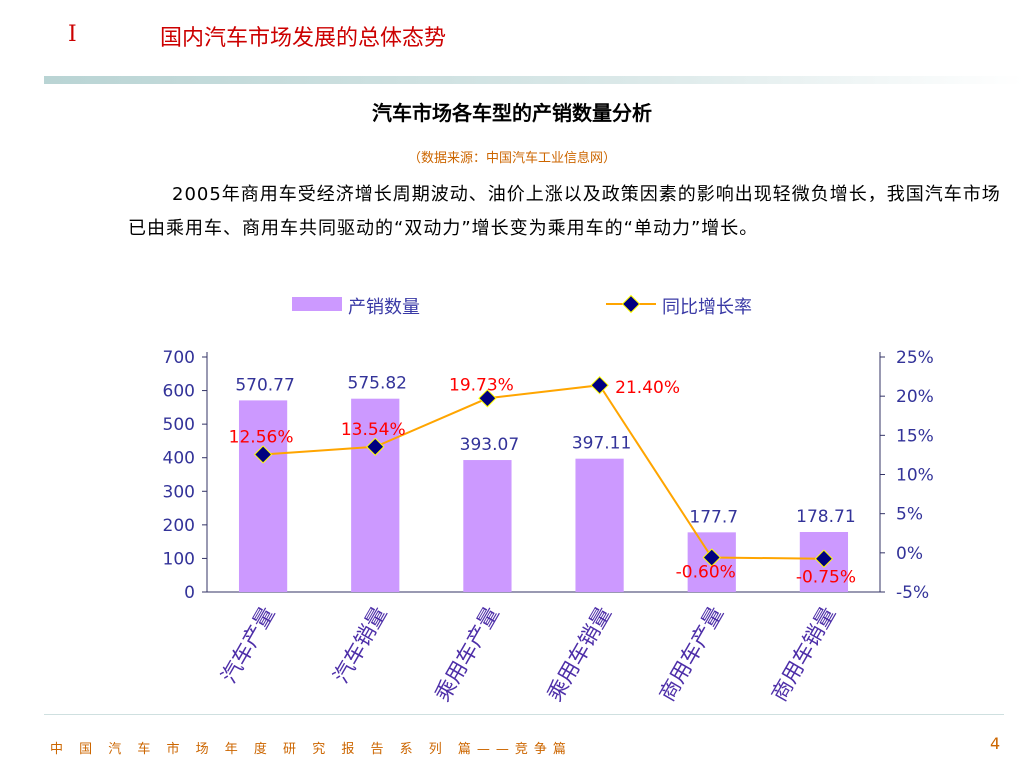 The width and height of the screenshot is (1024, 768). I want to click on bar-value-label: 393.07, so click(489, 445).